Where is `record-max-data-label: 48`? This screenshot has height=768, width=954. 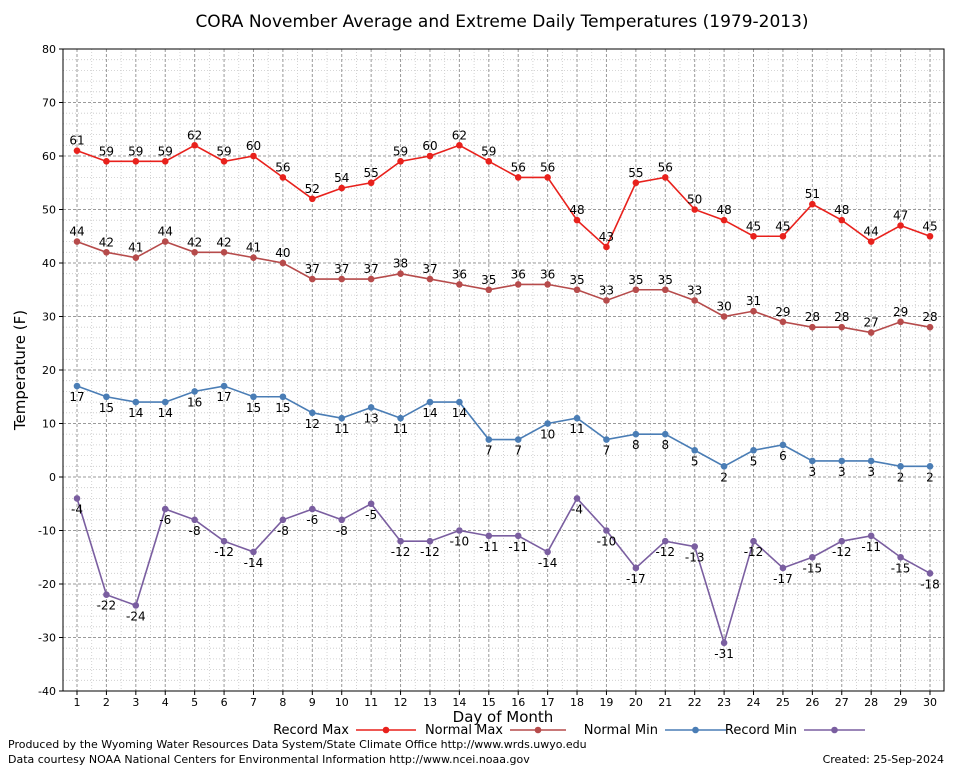 record-max-data-label: 48 is located at coordinates (723, 210).